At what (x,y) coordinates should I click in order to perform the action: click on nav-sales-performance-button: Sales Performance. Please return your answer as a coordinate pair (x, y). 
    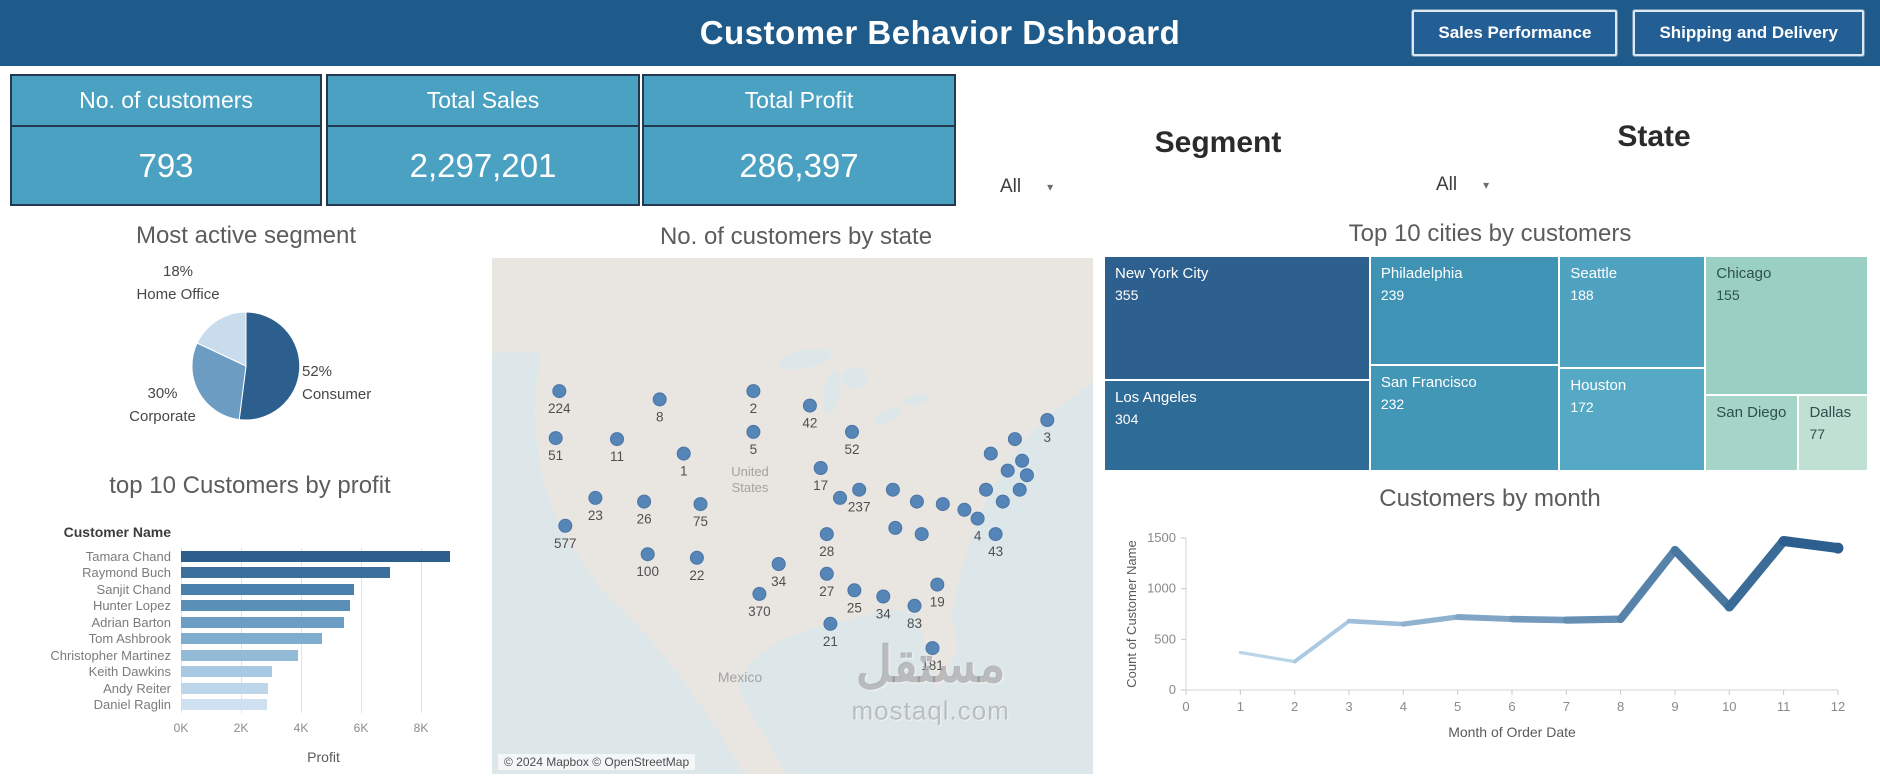
    Looking at the image, I should click on (1515, 33).